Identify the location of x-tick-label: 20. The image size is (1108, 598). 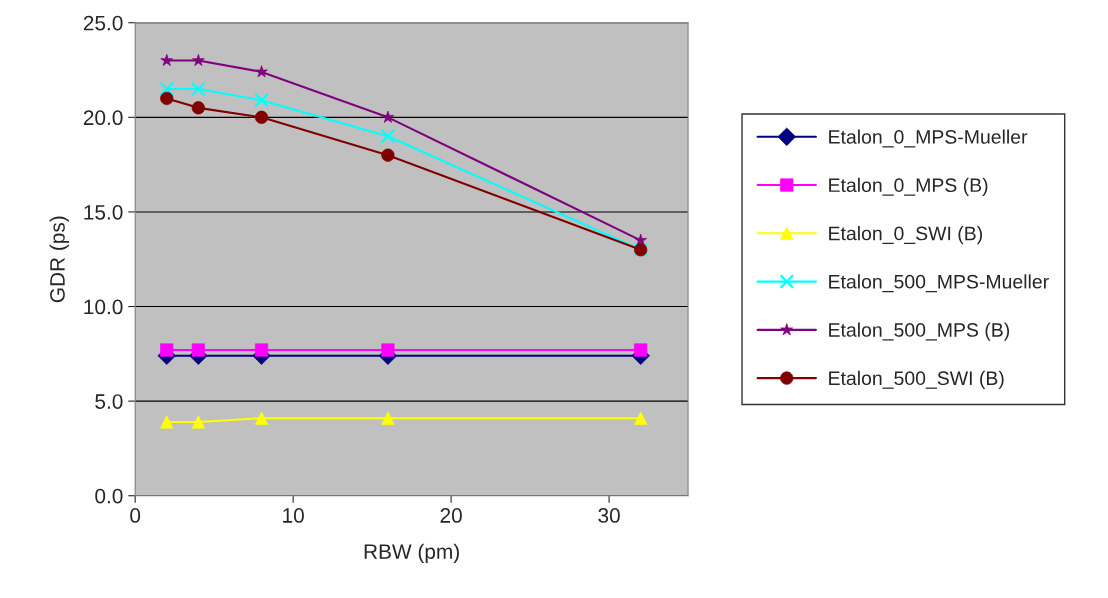
(451, 515).